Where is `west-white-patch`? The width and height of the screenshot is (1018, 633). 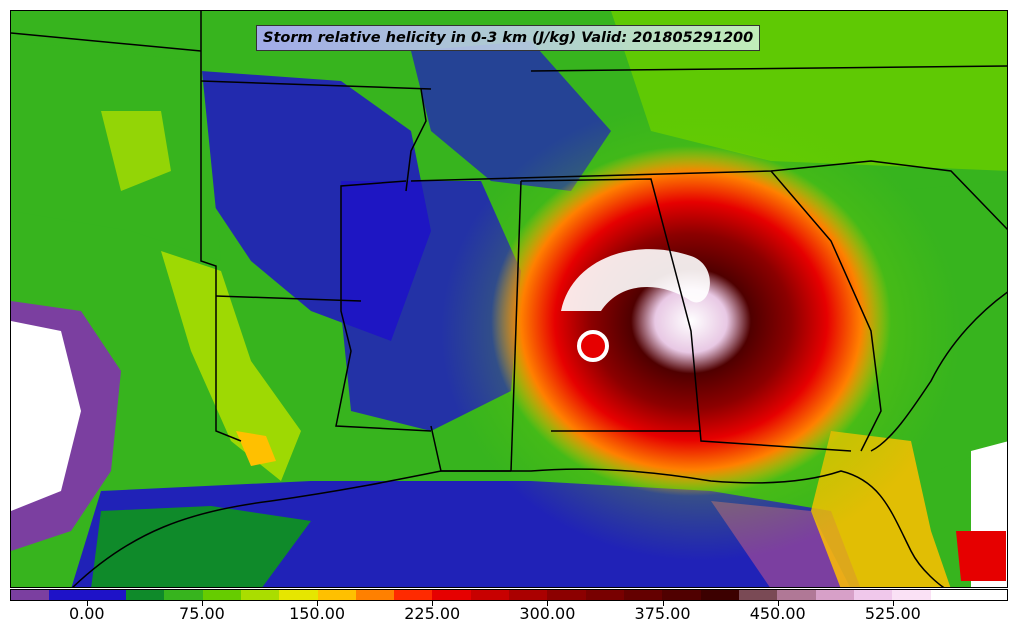
west-white-patch is located at coordinates (46, 416).